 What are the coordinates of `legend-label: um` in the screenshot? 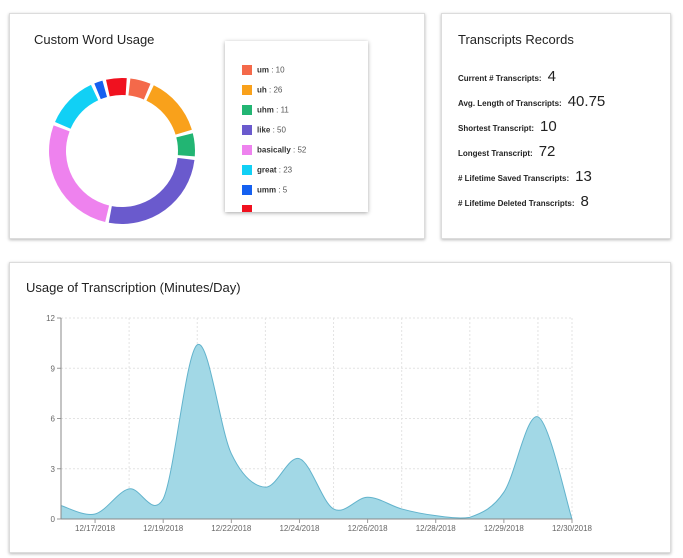 It's located at (263, 70).